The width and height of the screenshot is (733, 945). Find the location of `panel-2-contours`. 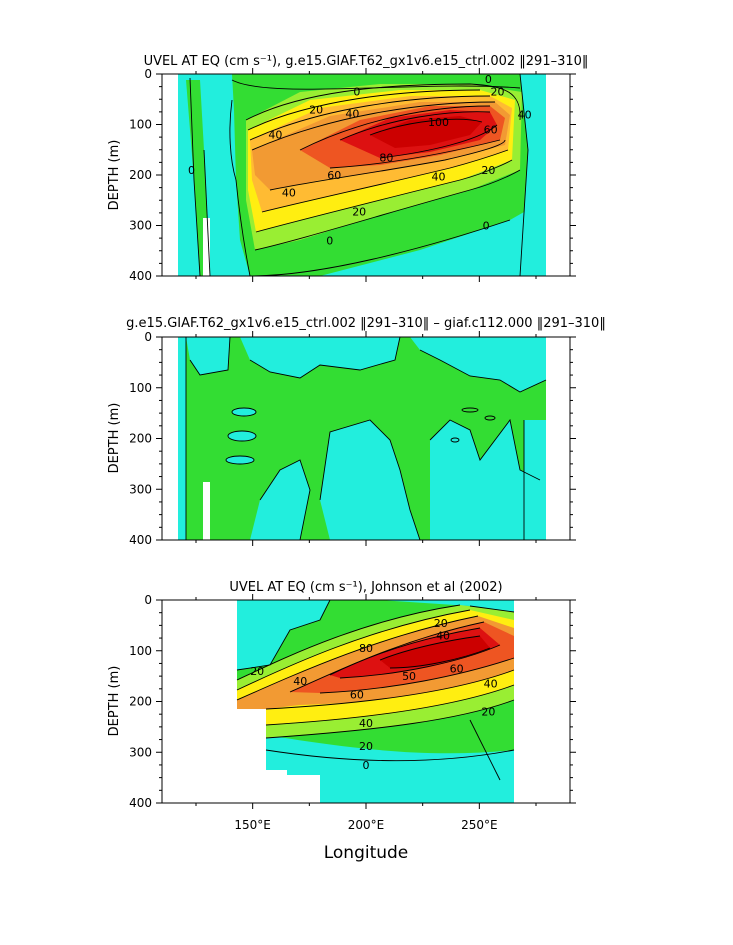

panel-2-contours is located at coordinates (366, 438).